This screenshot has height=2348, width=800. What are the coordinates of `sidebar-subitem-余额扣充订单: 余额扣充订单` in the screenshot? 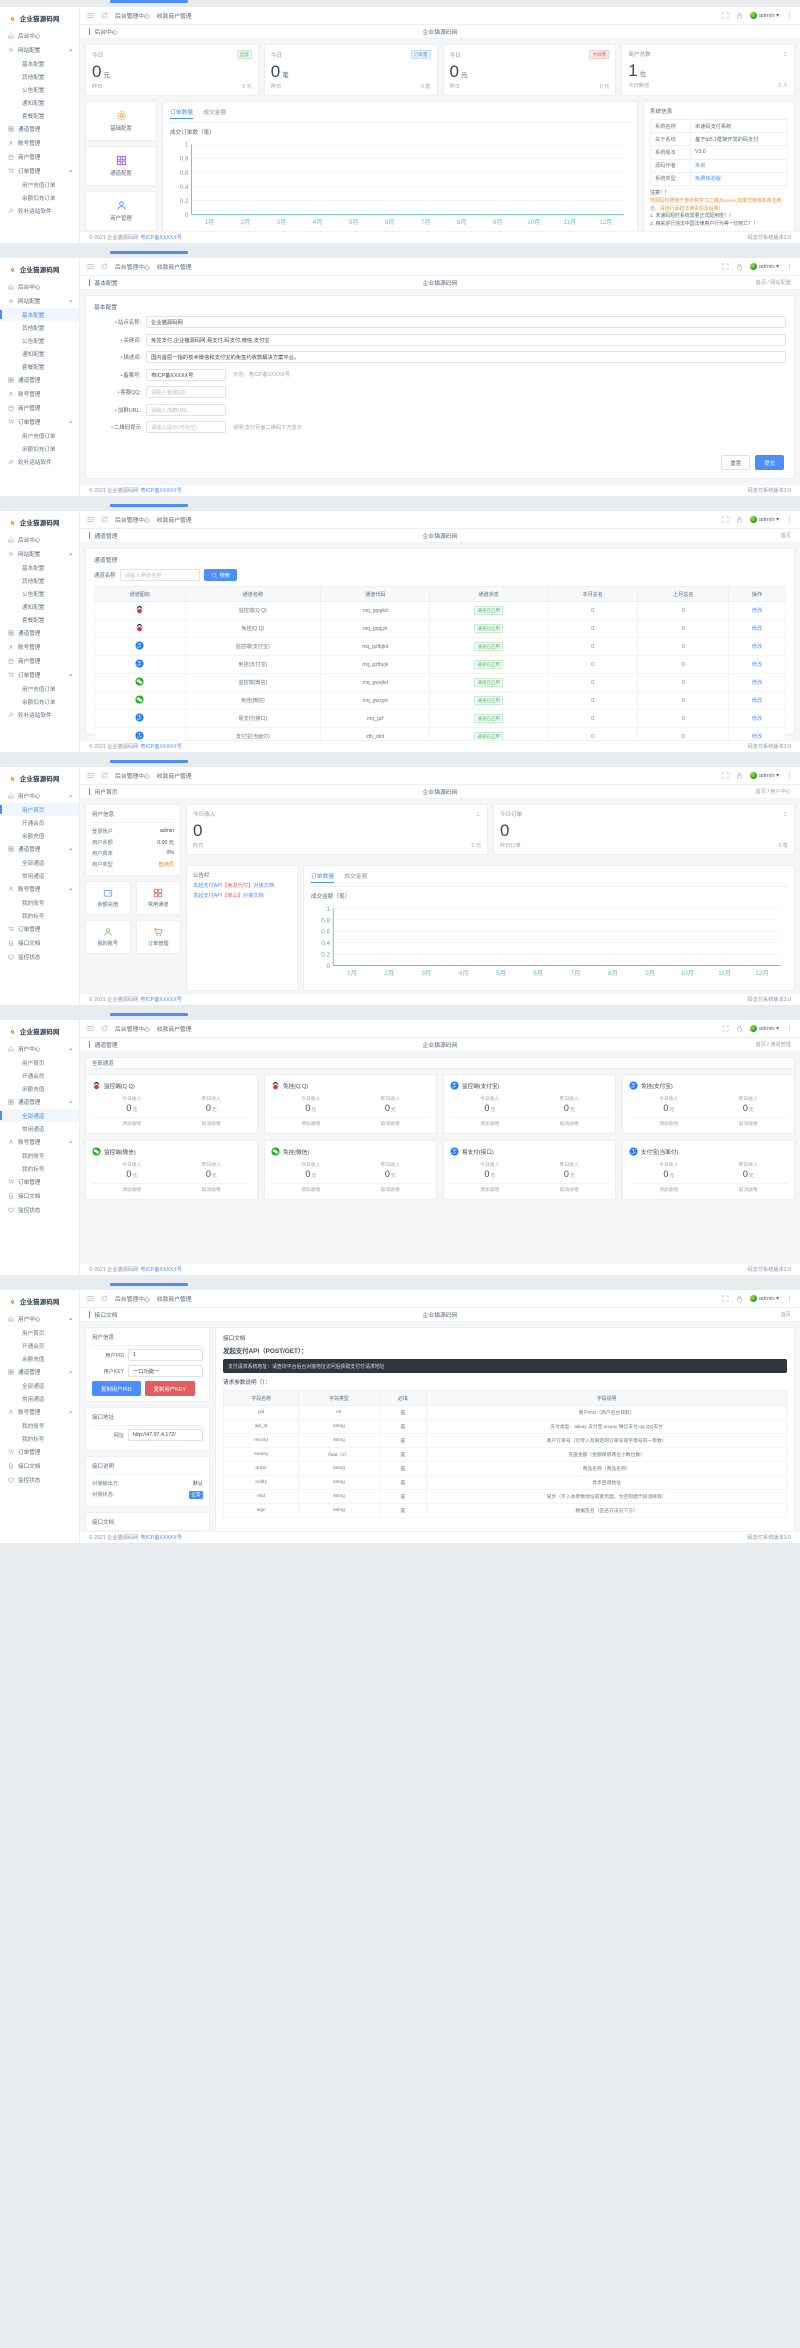 It's located at (39, 701).